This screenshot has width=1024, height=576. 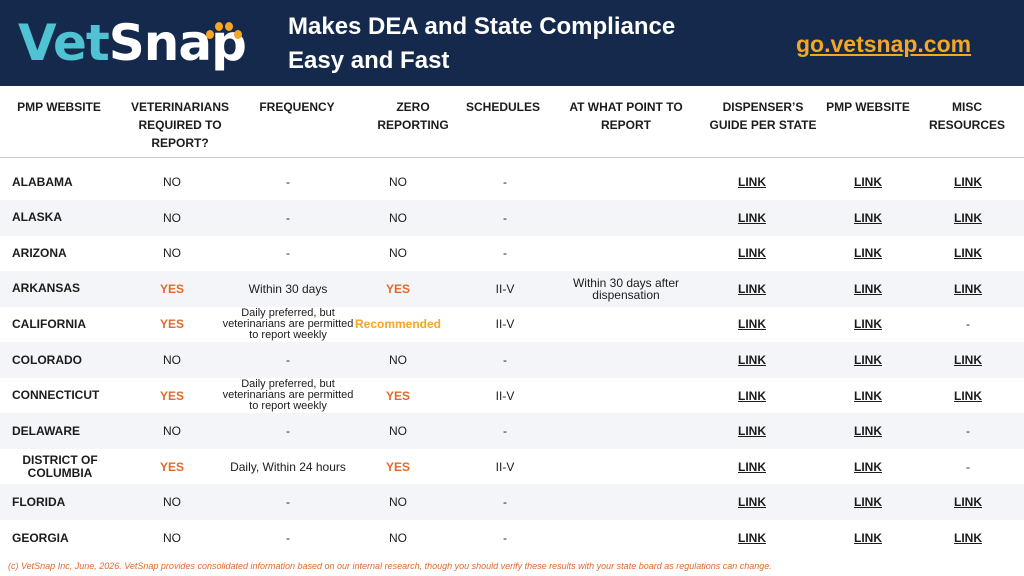 What do you see at coordinates (512, 157) in the screenshot?
I see `header-divider` at bounding box center [512, 157].